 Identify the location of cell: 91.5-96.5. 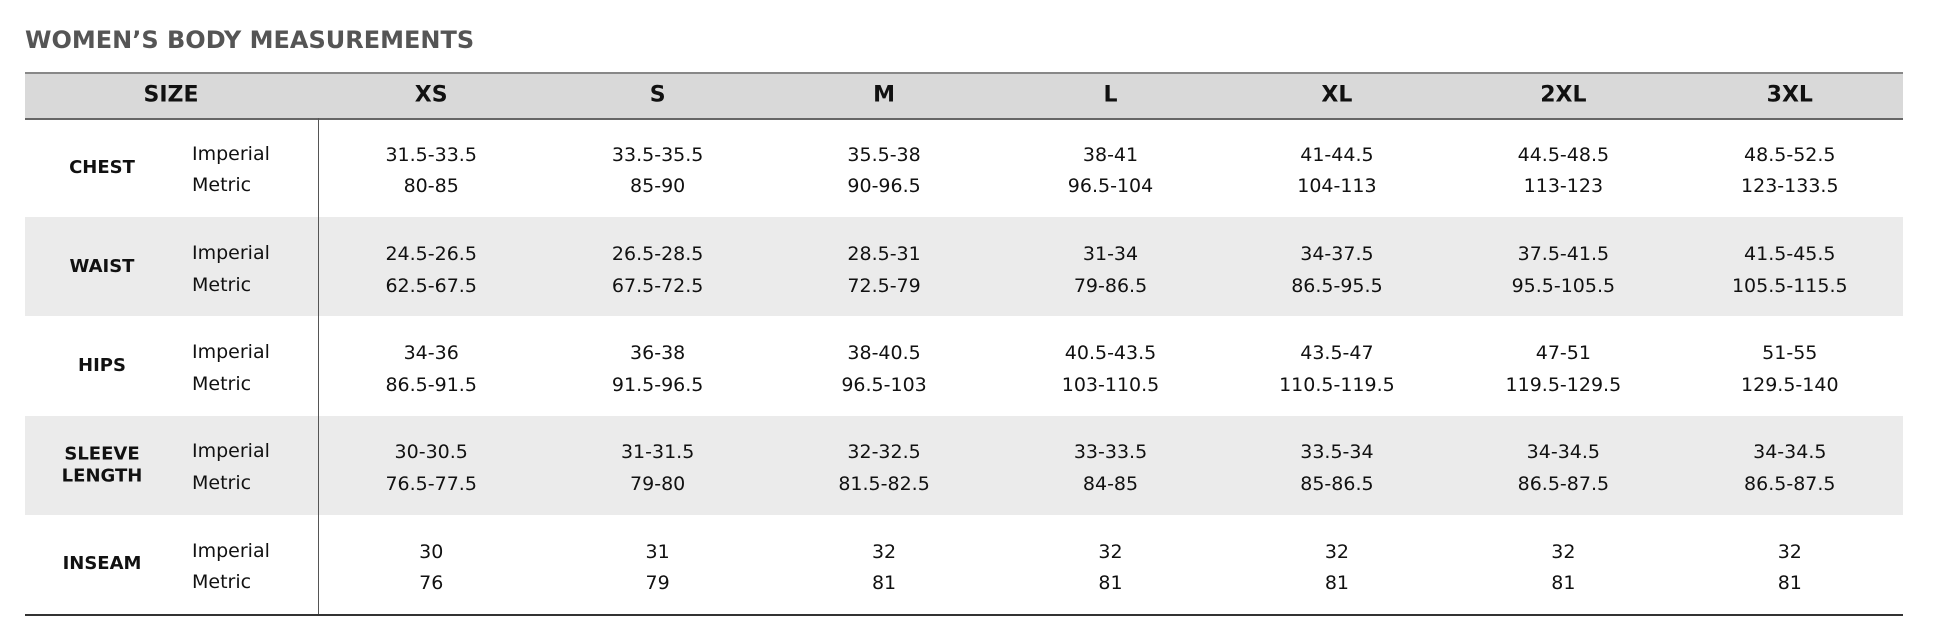
(657, 384).